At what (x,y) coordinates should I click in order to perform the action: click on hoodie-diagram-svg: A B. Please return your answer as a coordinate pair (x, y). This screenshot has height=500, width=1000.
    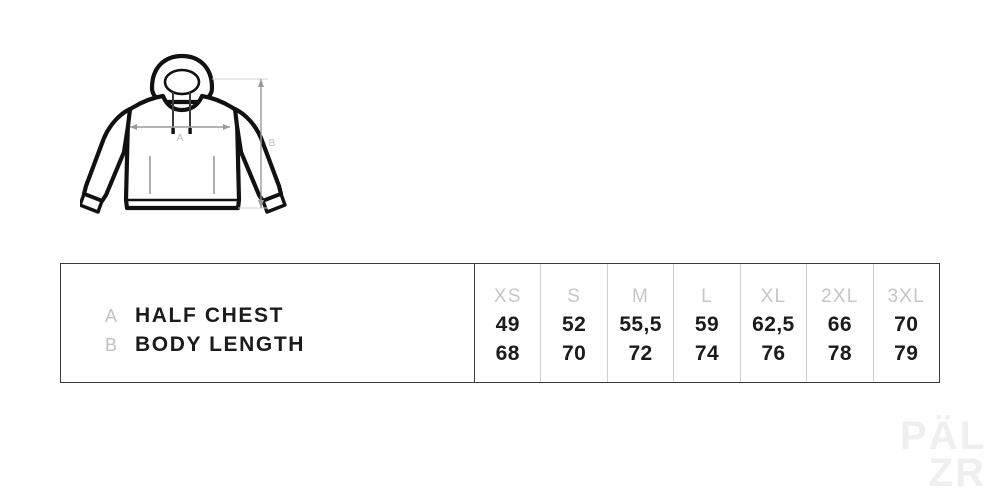
    Looking at the image, I should click on (183, 133).